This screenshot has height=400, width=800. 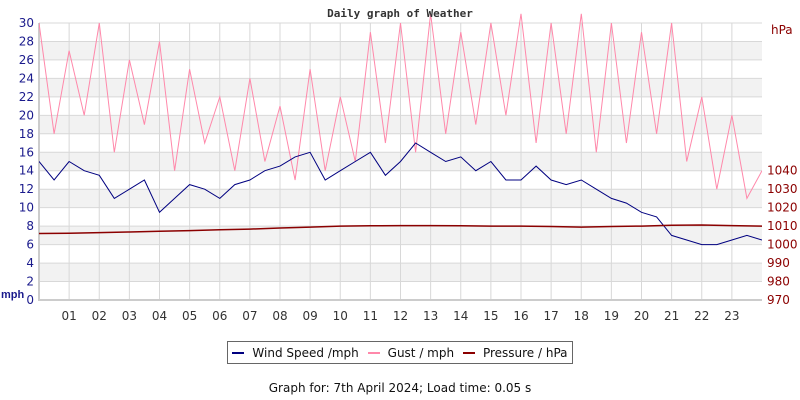 What do you see at coordinates (219, 316) in the screenshot?
I see `x-tick-label: 06` at bounding box center [219, 316].